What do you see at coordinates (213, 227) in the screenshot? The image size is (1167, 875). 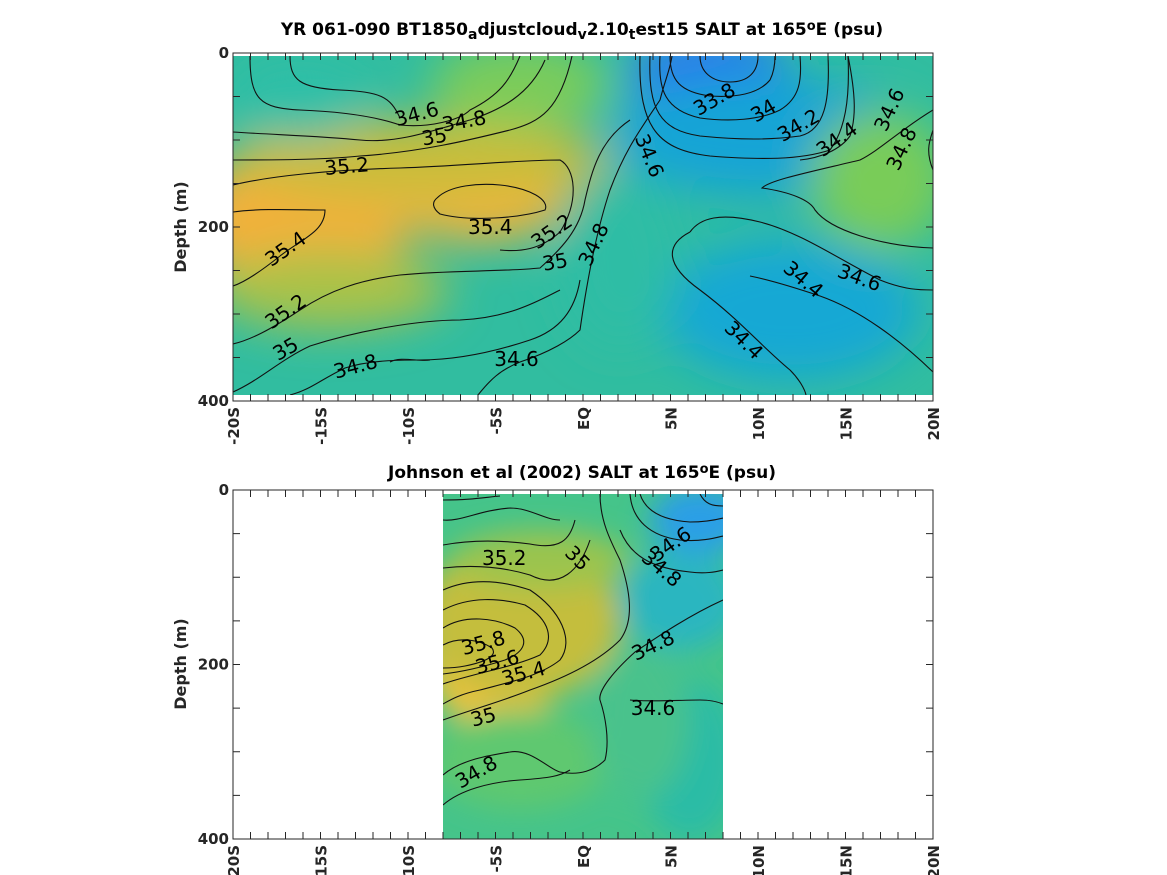 I see `top-y-tick-label: 200` at bounding box center [213, 227].